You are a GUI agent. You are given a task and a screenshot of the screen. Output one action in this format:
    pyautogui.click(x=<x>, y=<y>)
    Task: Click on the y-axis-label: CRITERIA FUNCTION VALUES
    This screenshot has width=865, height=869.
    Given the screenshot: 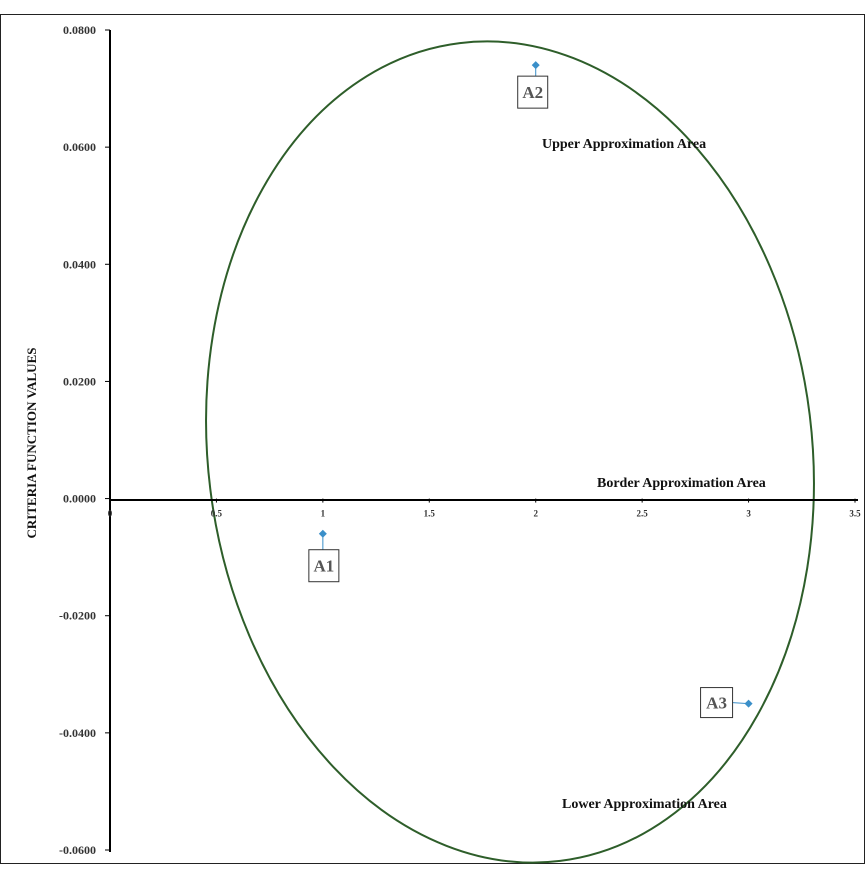 What is the action you would take?
    pyautogui.click(x=31, y=443)
    